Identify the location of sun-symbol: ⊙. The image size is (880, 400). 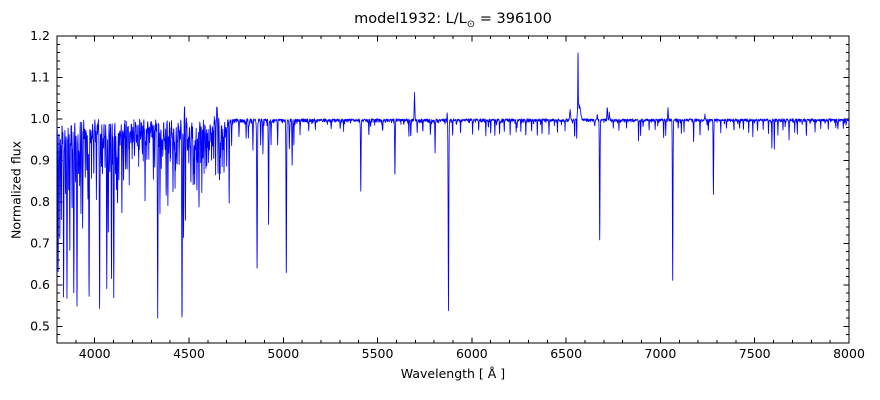
(471, 24).